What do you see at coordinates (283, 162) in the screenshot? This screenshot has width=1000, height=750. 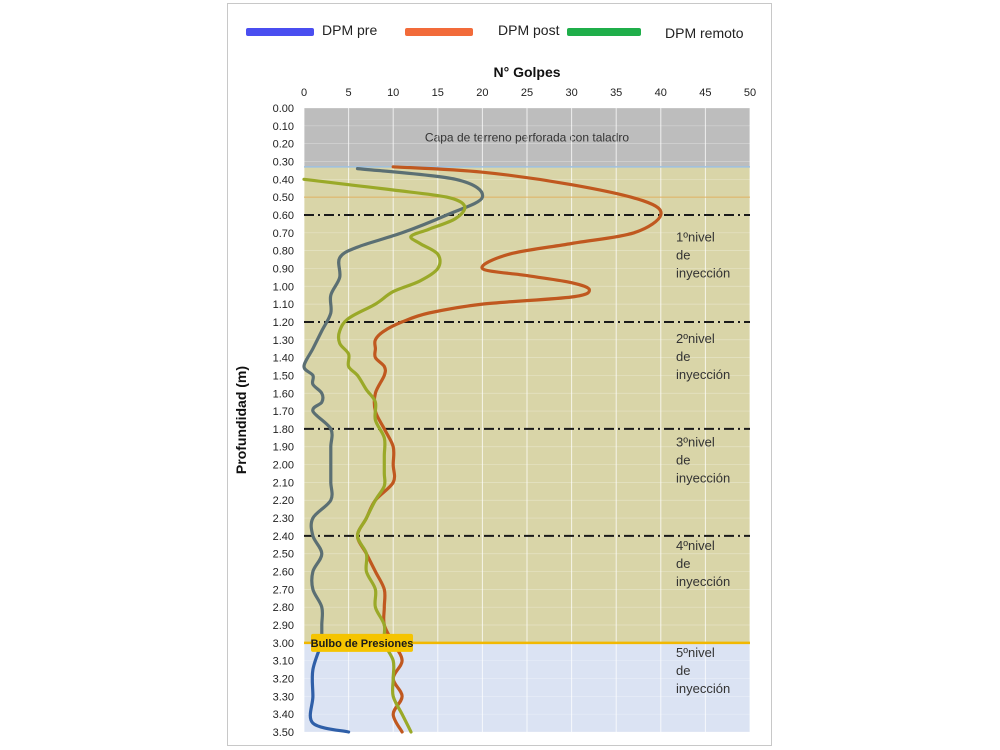 I see `y-tick-label: 0.30` at bounding box center [283, 162].